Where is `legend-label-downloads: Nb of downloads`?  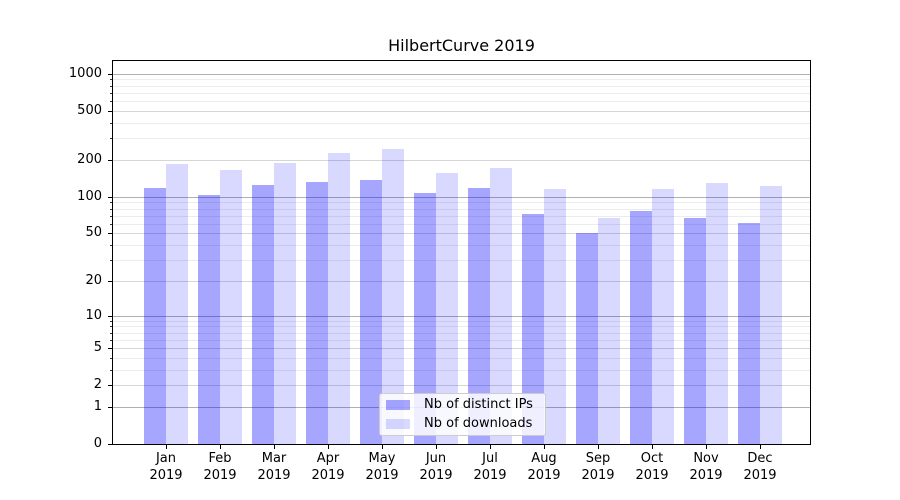 legend-label-downloads: Nb of downloads is located at coordinates (478, 423).